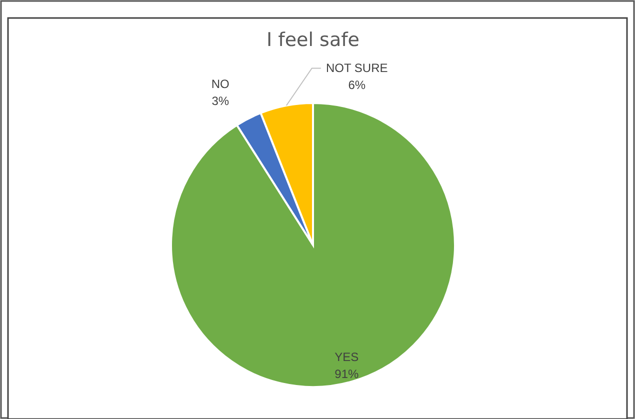  I want to click on slice-label: YES, so click(346, 357).